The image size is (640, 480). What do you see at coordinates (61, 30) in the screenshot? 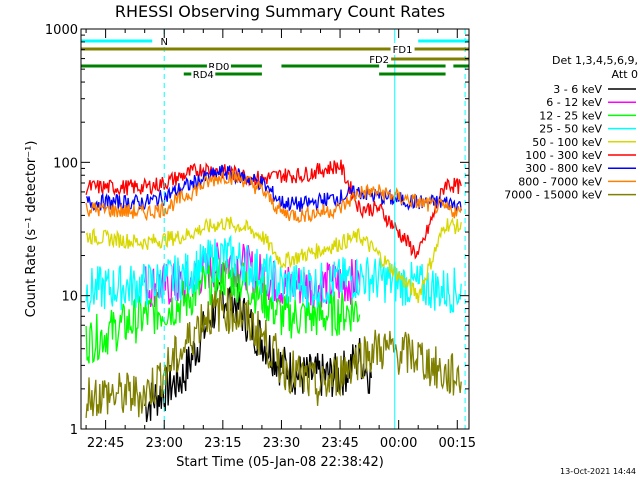
I see `y-tick-label: 1000` at bounding box center [61, 30].